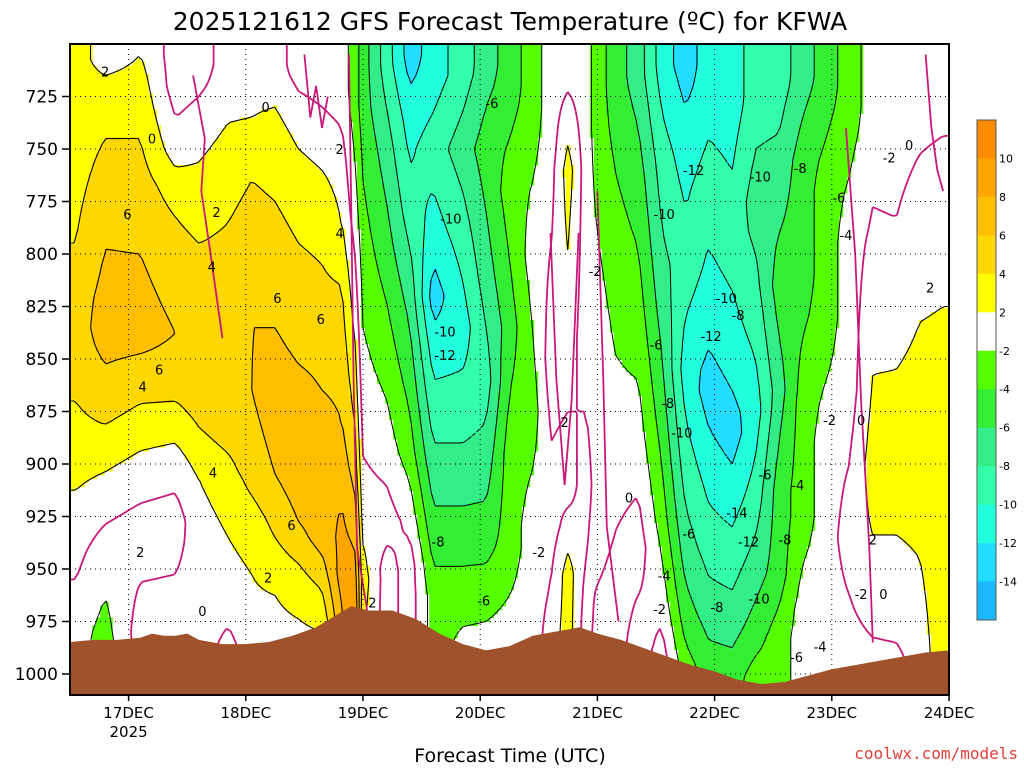 The width and height of the screenshot is (1024, 768). What do you see at coordinates (444, 356) in the screenshot?
I see `contour-label: -12` at bounding box center [444, 356].